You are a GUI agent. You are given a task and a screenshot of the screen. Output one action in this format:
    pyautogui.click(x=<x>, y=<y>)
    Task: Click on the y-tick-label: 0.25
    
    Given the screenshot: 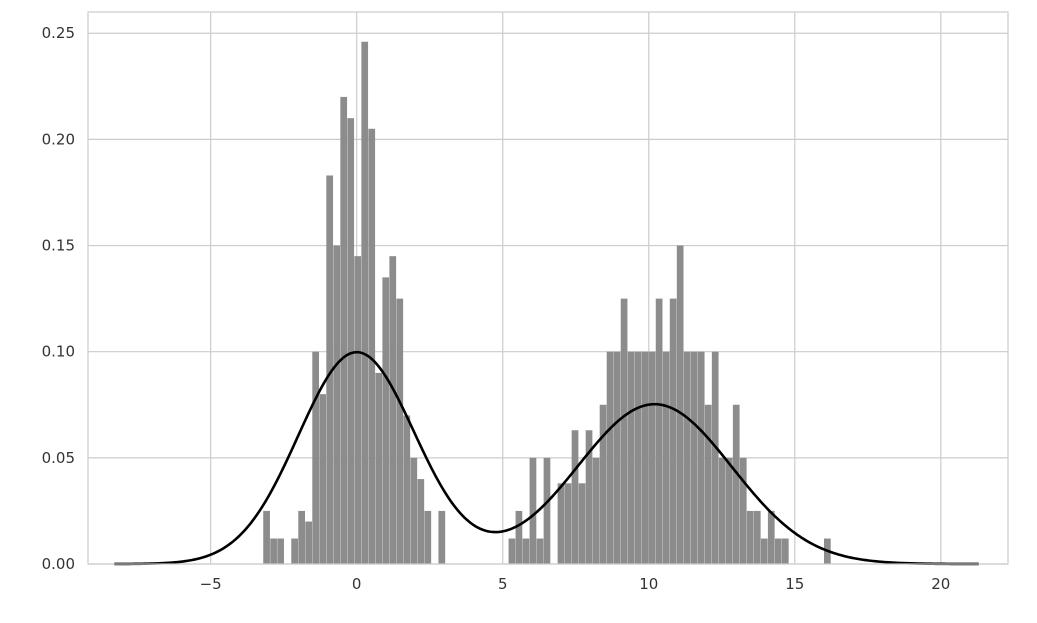 What is the action you would take?
    pyautogui.click(x=58, y=33)
    